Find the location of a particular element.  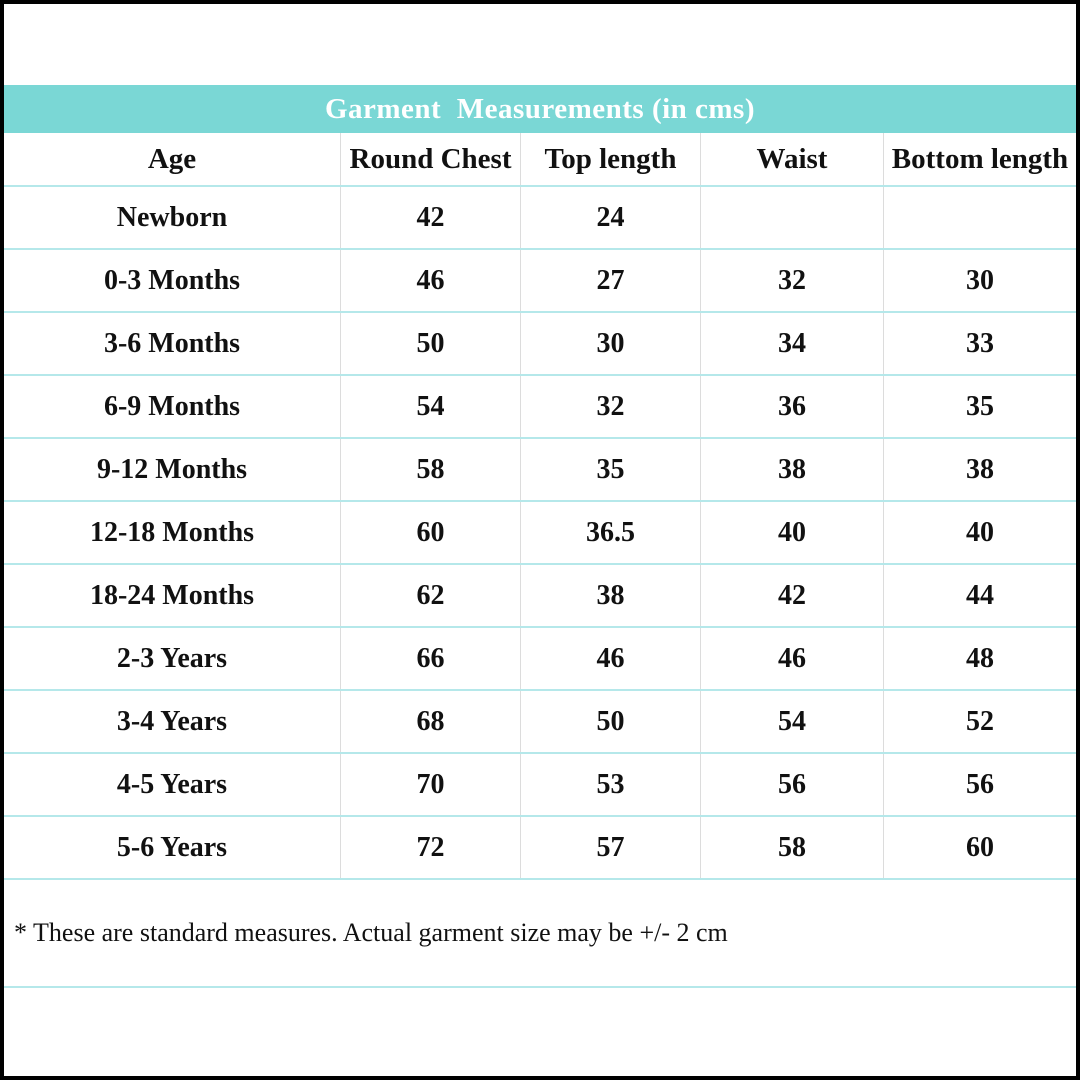

bottom-length-cell: 30 is located at coordinates (979, 280).